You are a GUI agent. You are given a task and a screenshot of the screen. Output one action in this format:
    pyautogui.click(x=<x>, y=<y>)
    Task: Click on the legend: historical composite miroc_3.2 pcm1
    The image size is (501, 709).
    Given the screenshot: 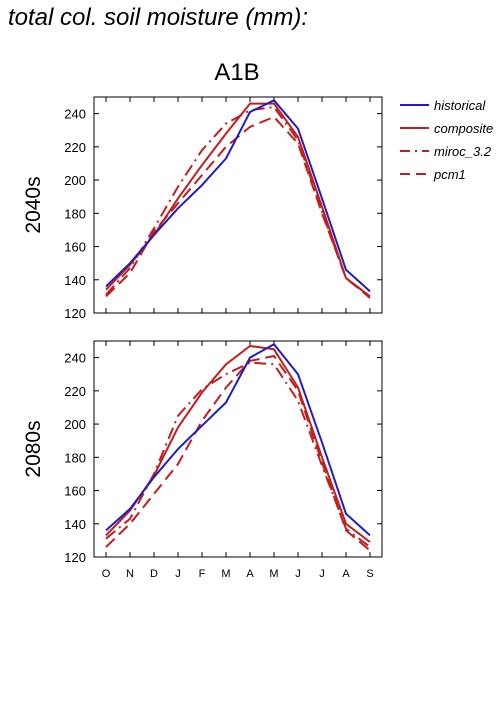 What is the action you would take?
    pyautogui.click(x=446, y=140)
    